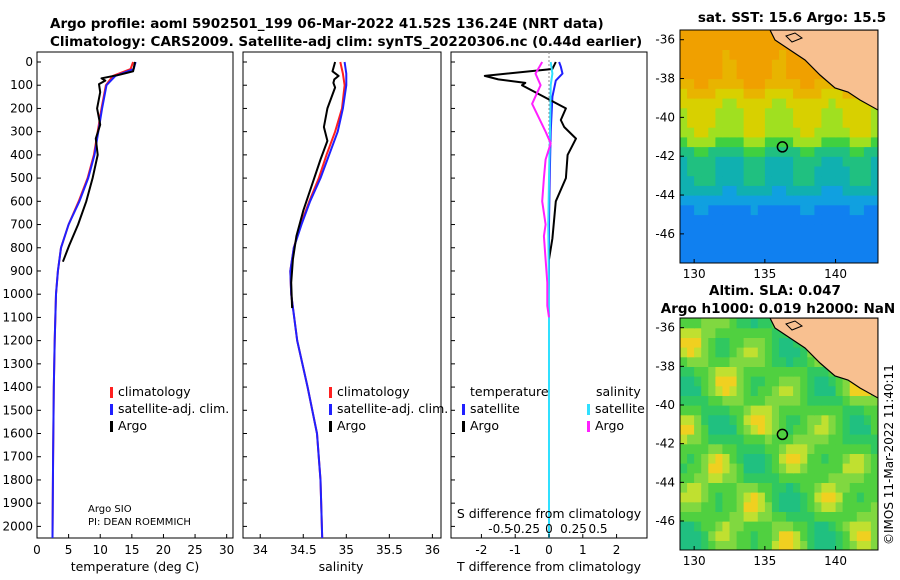  What do you see at coordinates (17, 317) in the screenshot?
I see `ytick-label: 1100` at bounding box center [17, 317].